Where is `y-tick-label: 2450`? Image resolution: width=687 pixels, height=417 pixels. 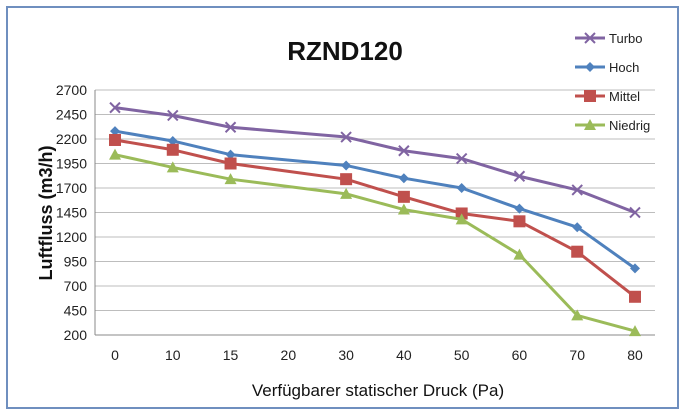
y-tick-label: 2450 is located at coordinates (71, 115).